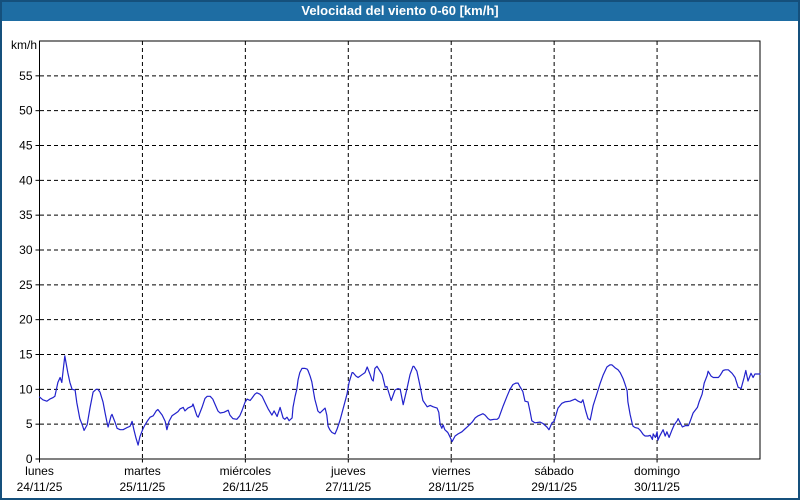 This screenshot has width=800, height=500. I want to click on date-label: 25/11/25, so click(143, 487).